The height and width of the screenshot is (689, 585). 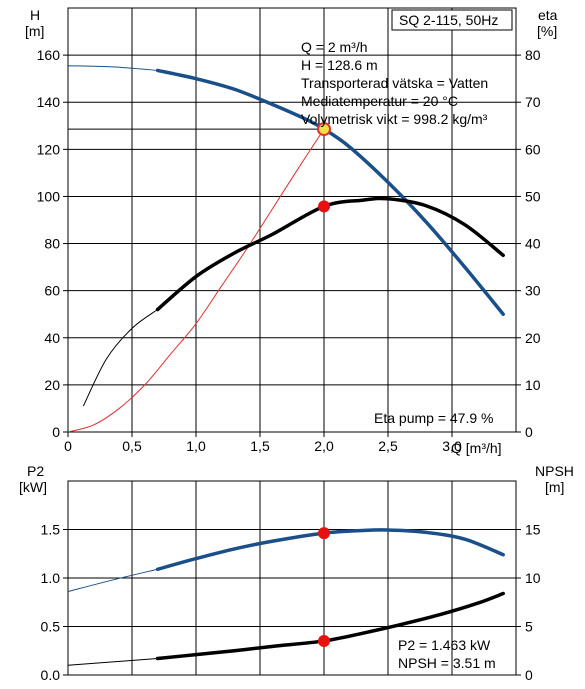 What do you see at coordinates (51, 627) in the screenshot?
I see `p2-tick-label: 0.5` at bounding box center [51, 627].